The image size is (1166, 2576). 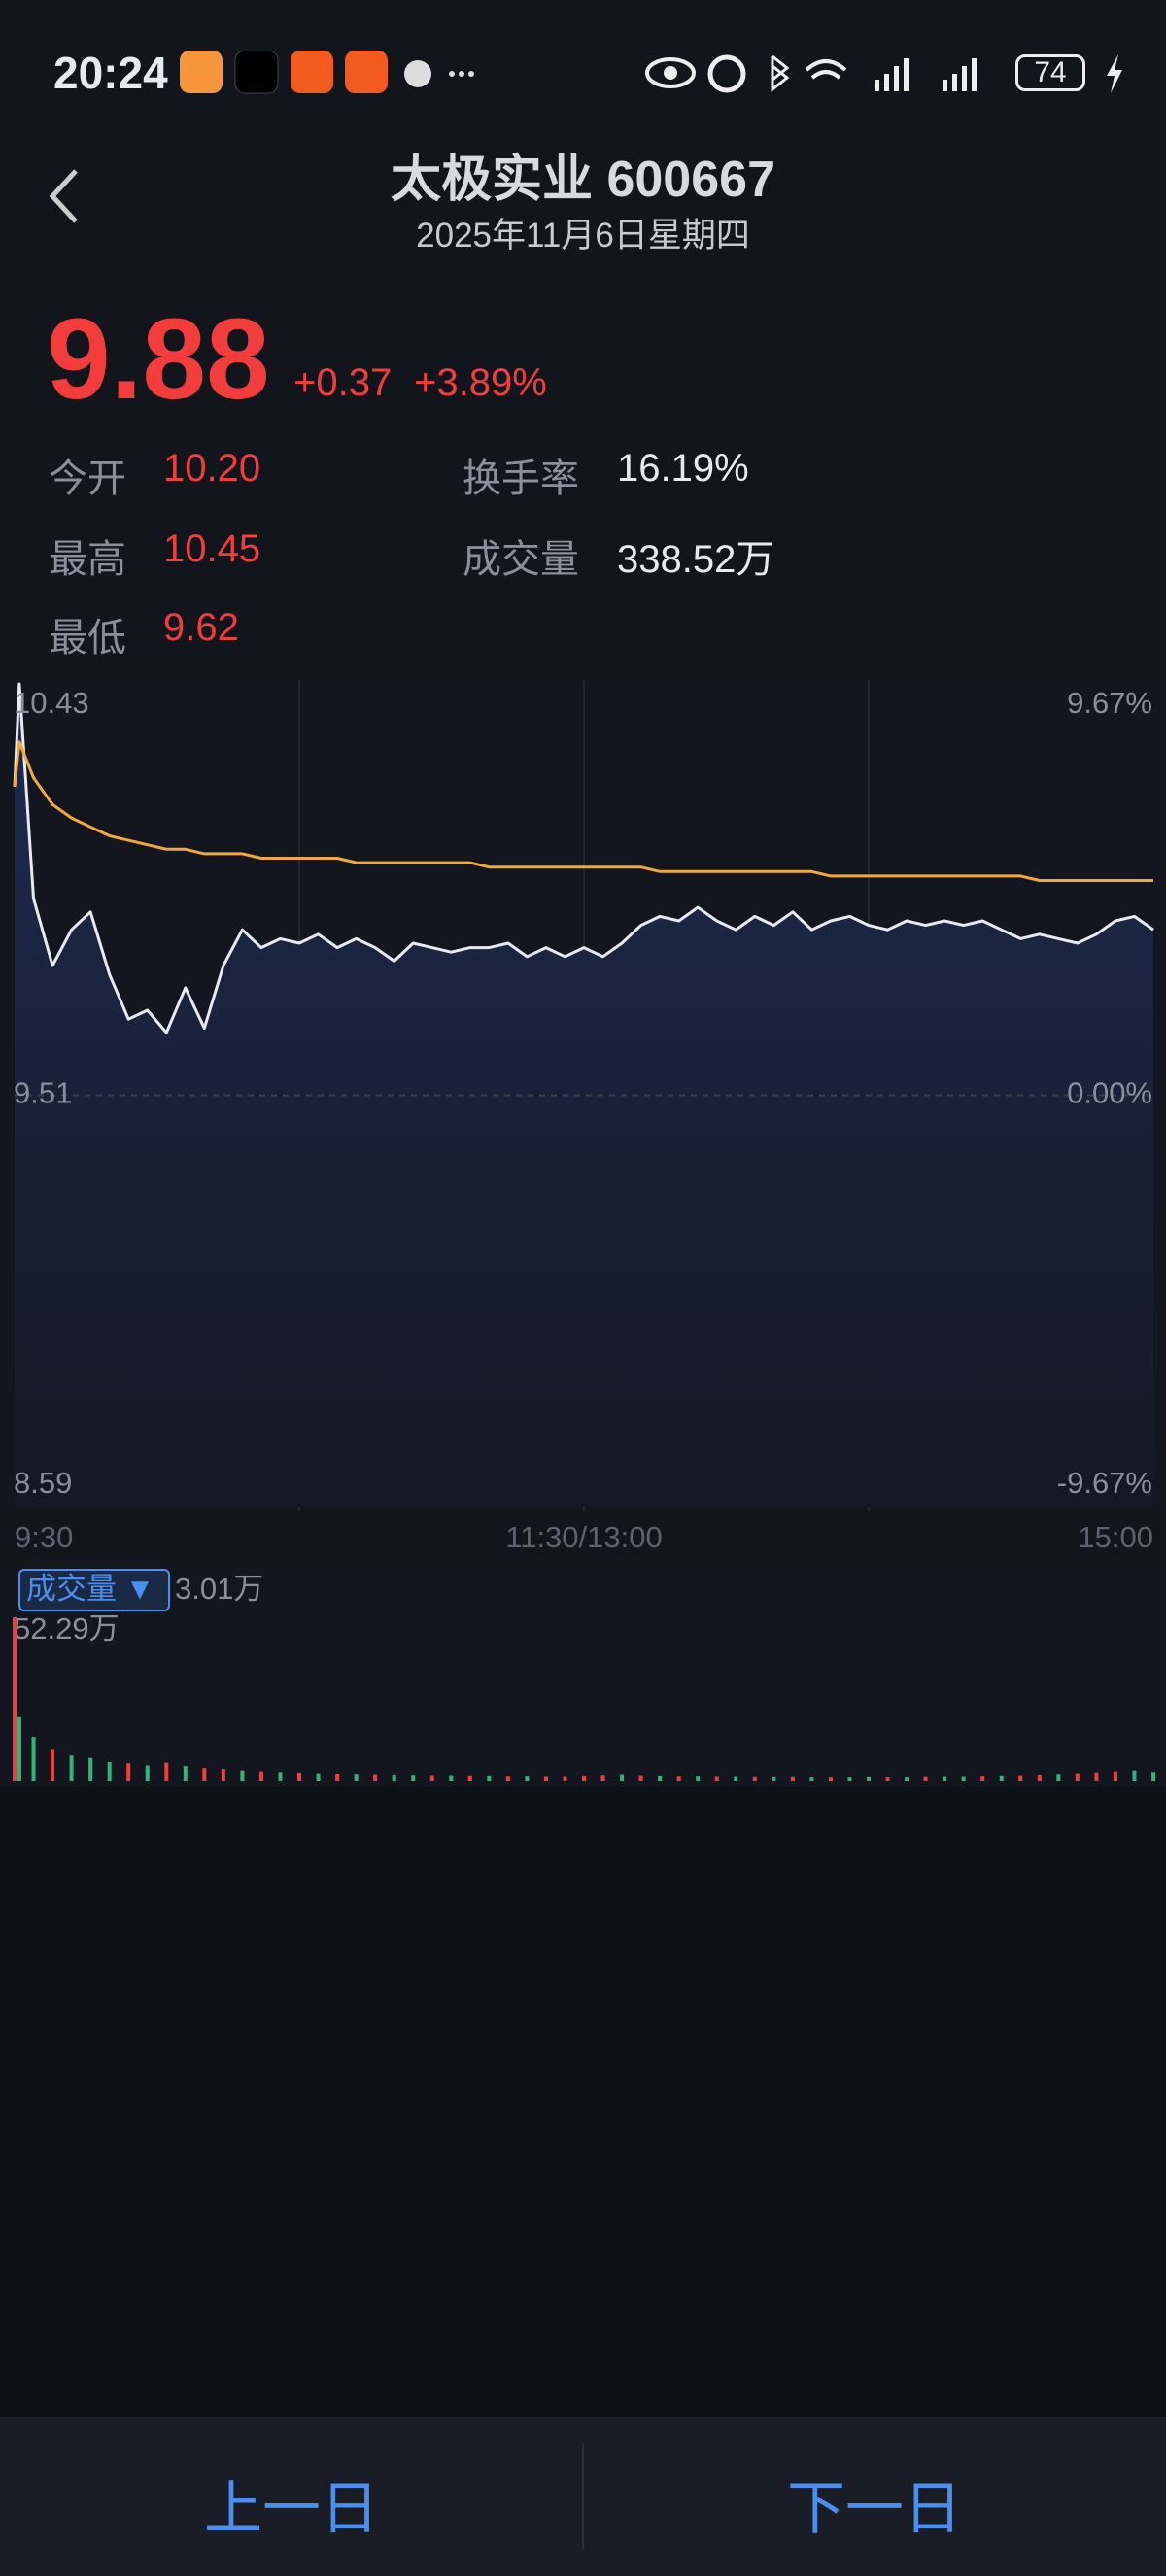 I want to click on stat-label: 今开, so click(x=87, y=479).